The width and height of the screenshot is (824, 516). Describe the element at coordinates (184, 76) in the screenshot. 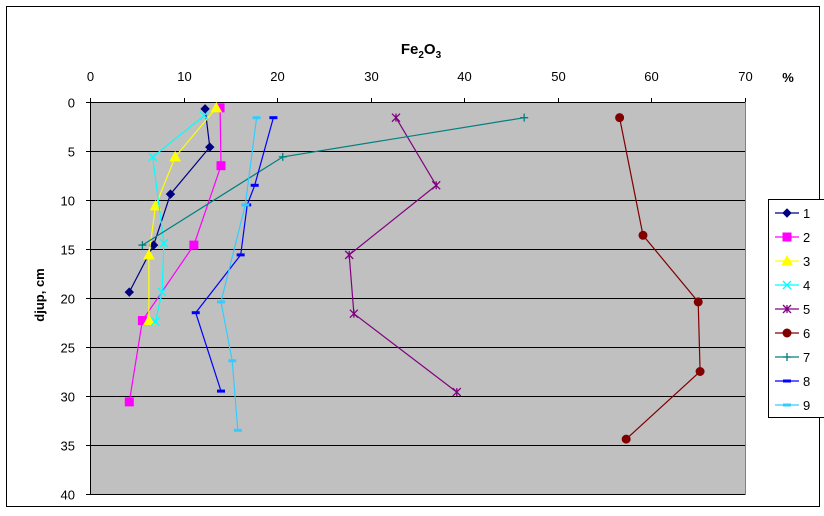

I see `x-tick-label-10: 10` at that location.